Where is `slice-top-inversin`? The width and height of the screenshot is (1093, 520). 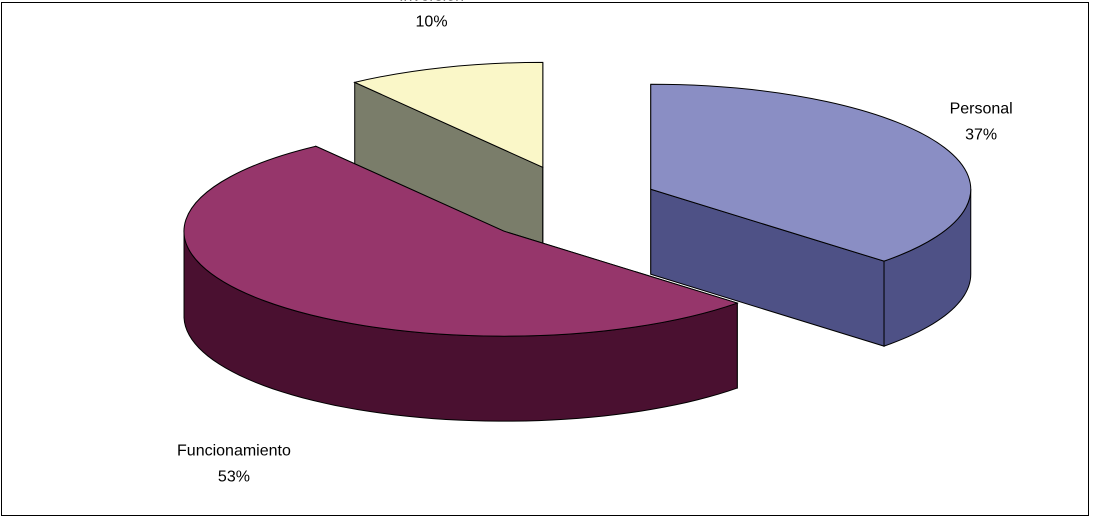 slice-top-inversin is located at coordinates (448, 115).